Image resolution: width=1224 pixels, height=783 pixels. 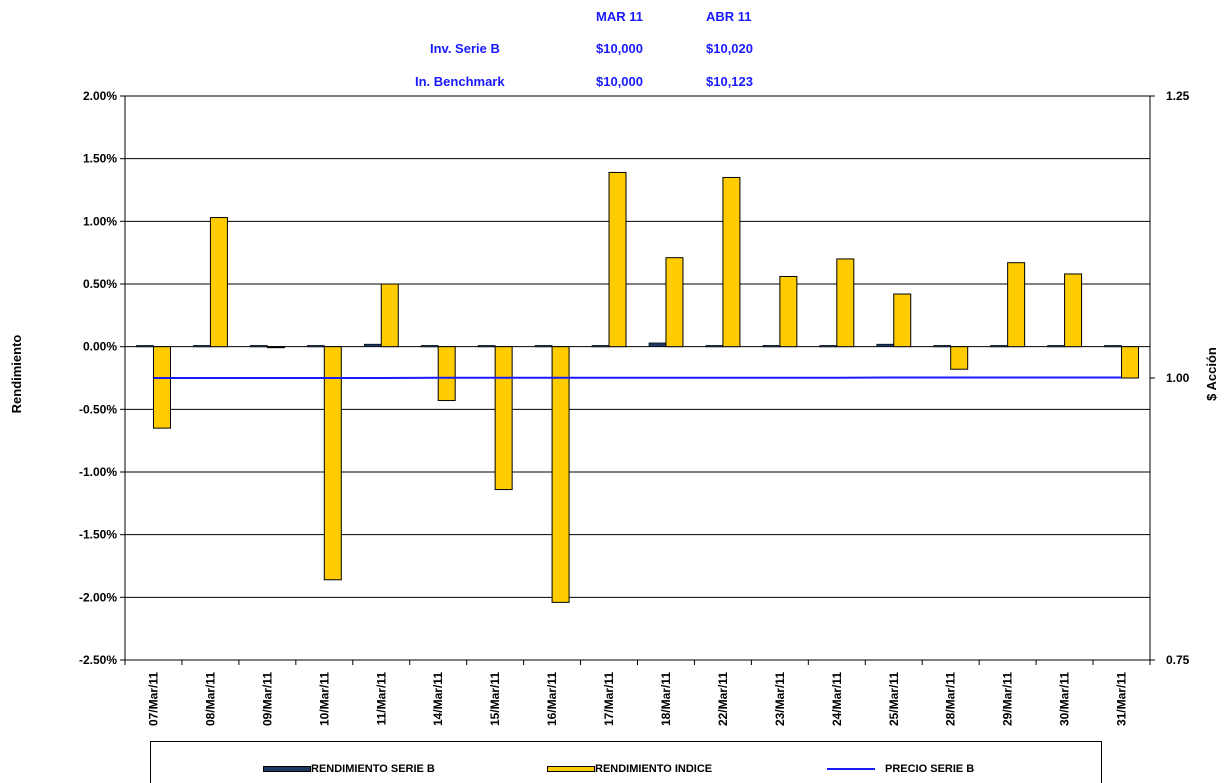 I want to click on x-tick-label: 11/Mar/11, so click(x=381, y=699).